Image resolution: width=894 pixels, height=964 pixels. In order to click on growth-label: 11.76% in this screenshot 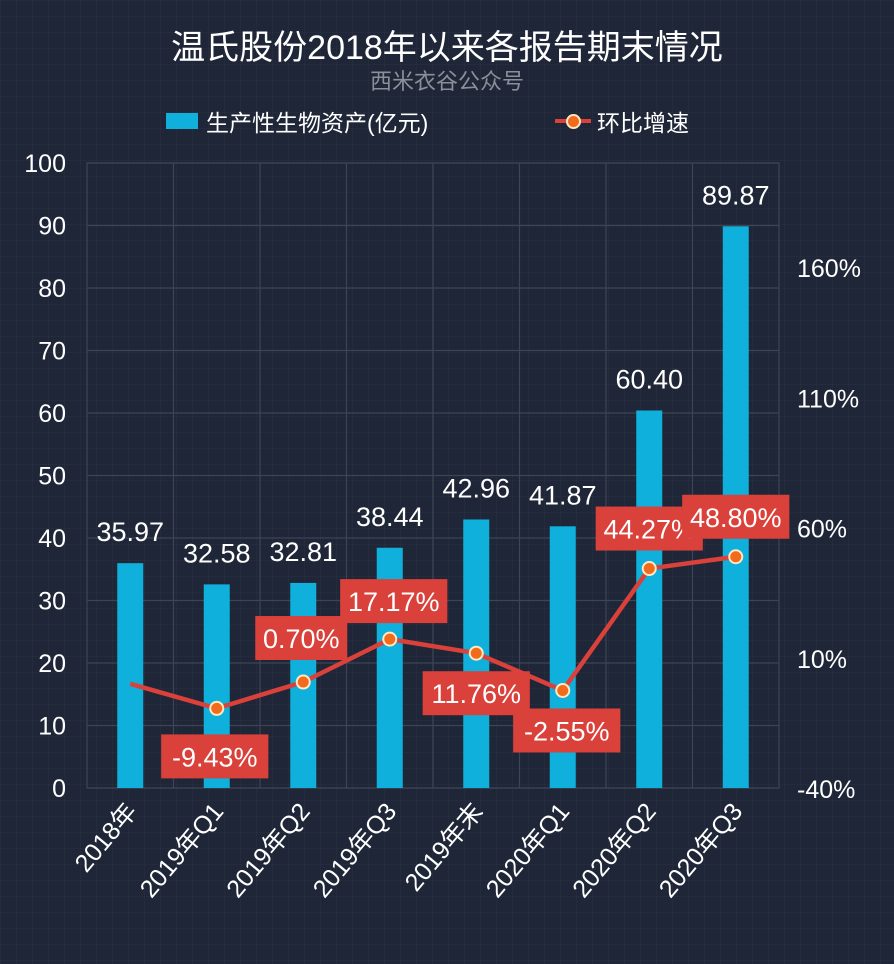, I will do `click(476, 694)`.